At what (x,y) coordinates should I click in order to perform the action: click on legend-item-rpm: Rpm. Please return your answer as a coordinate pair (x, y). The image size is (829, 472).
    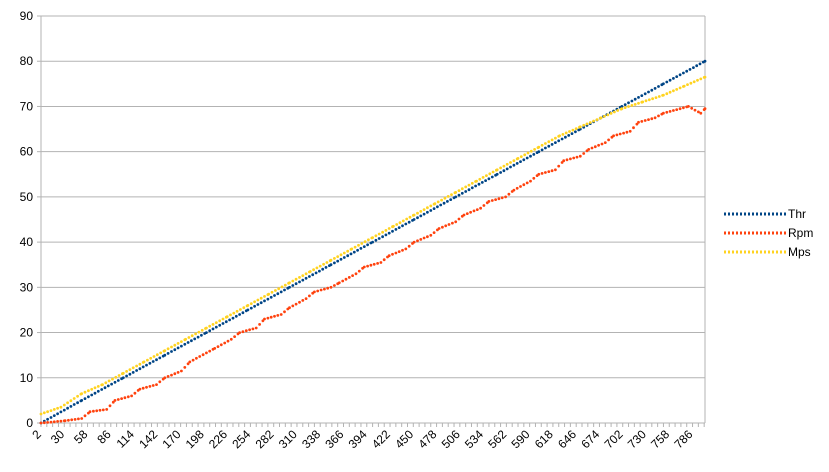
    Looking at the image, I should click on (768, 233).